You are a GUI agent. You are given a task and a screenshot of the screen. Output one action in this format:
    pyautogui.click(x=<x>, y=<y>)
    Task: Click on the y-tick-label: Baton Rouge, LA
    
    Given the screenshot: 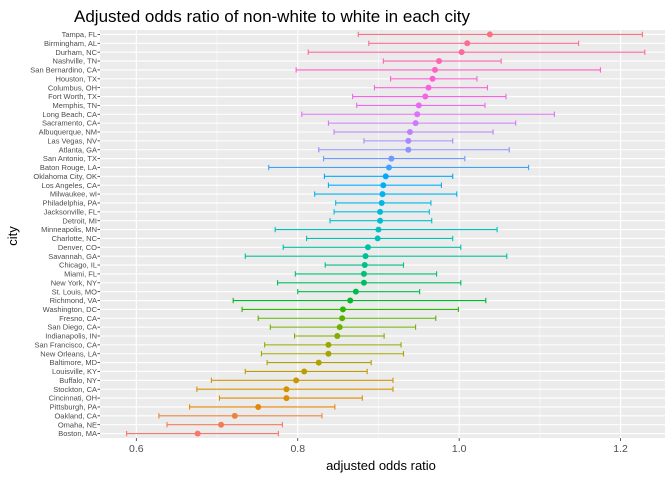 What is the action you would take?
    pyautogui.click(x=68, y=167)
    